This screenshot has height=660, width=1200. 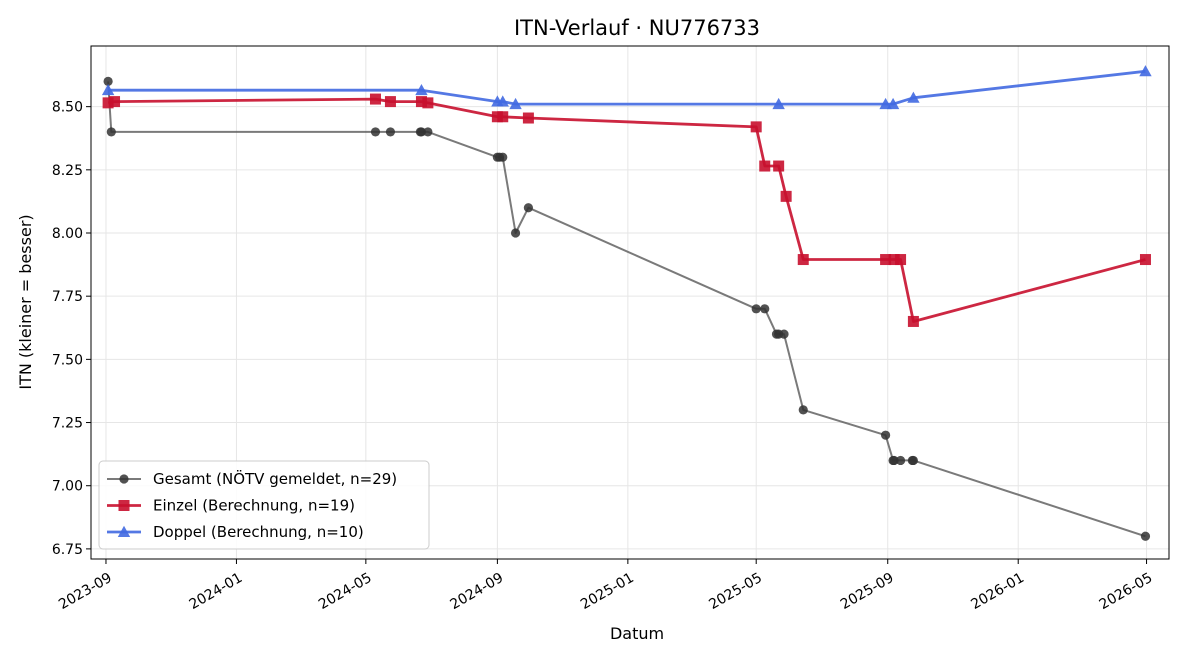 I want to click on legend-box, so click(x=264, y=505).